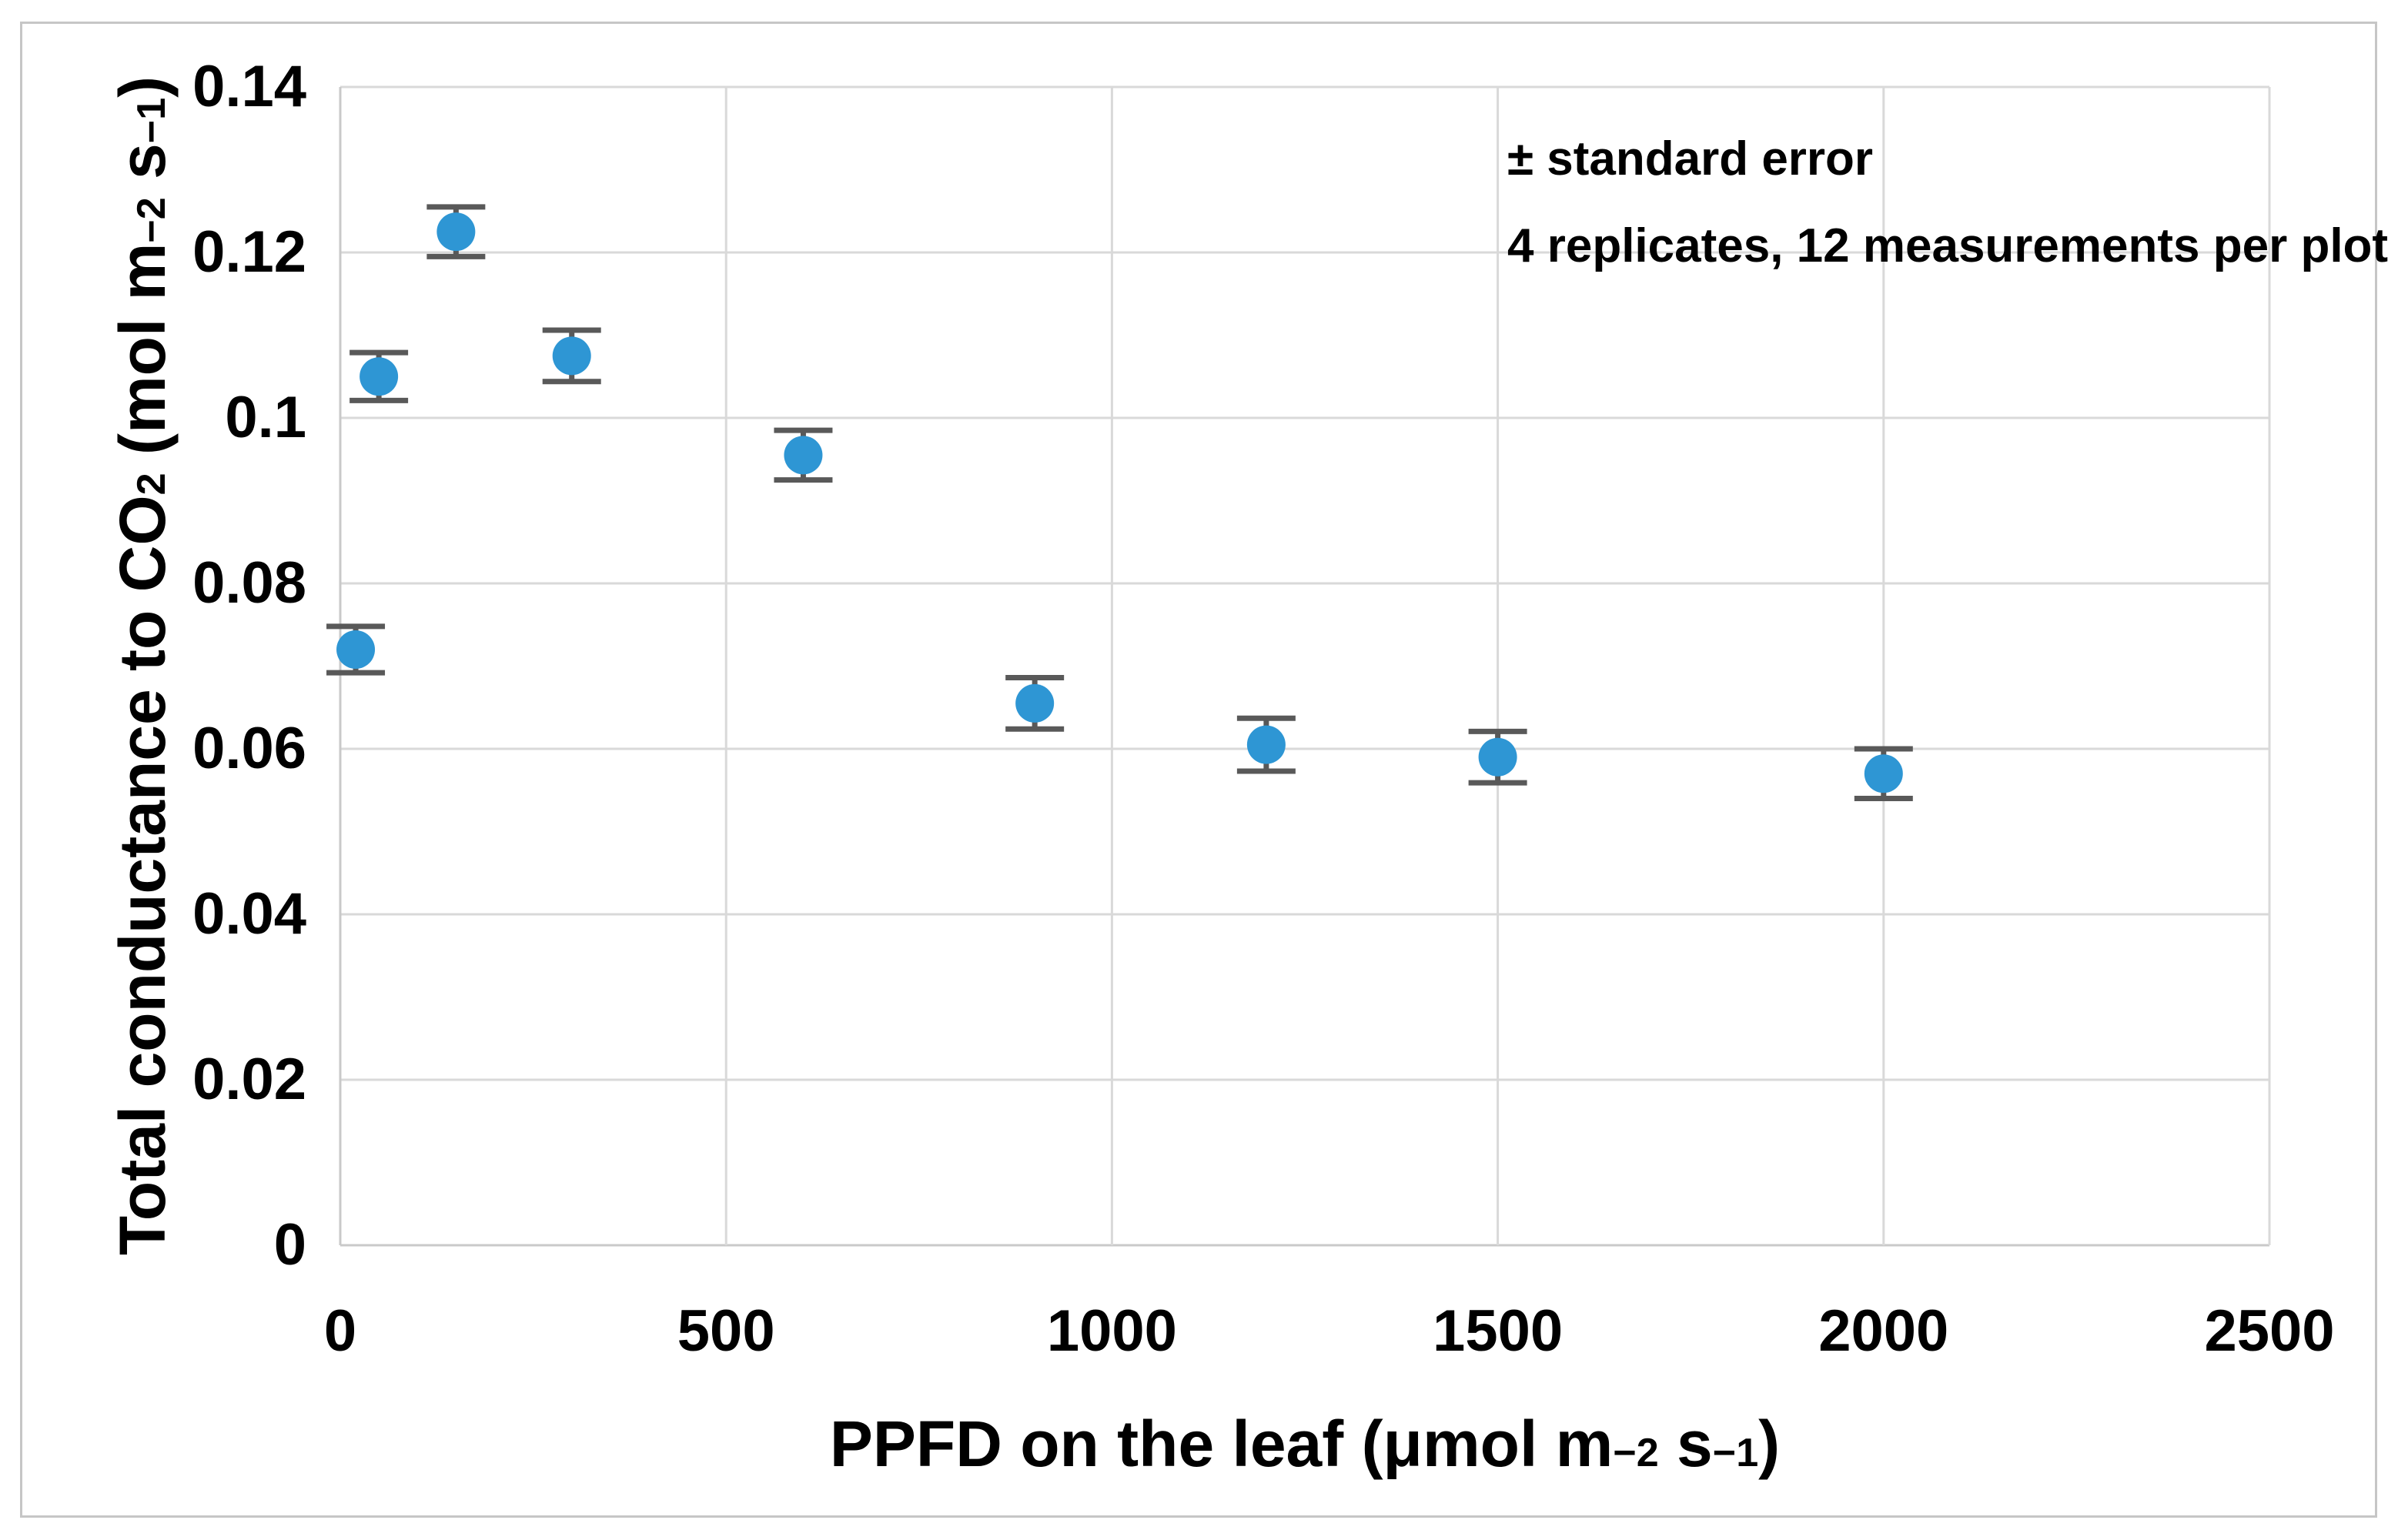  Describe the element at coordinates (1948, 245) in the screenshot. I see `annotation-line-2: 4 replicates, 12 measurements per plot` at that location.